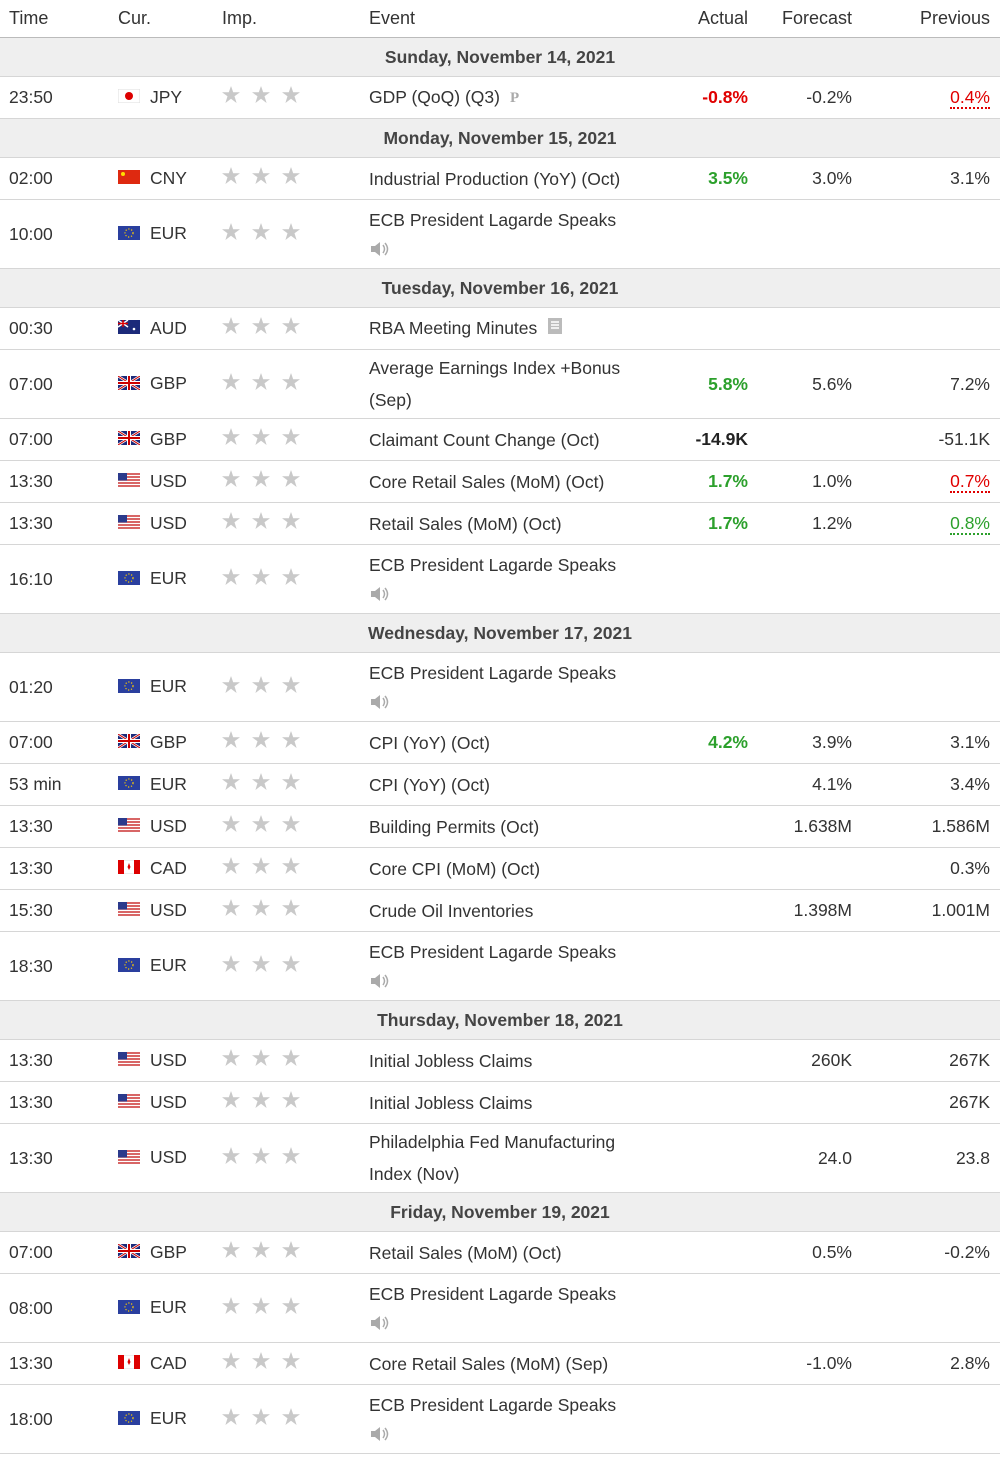 Image resolution: width=1000 pixels, height=1457 pixels. What do you see at coordinates (511, 826) in the screenshot?
I see `event: Building Permits (Oct)` at bounding box center [511, 826].